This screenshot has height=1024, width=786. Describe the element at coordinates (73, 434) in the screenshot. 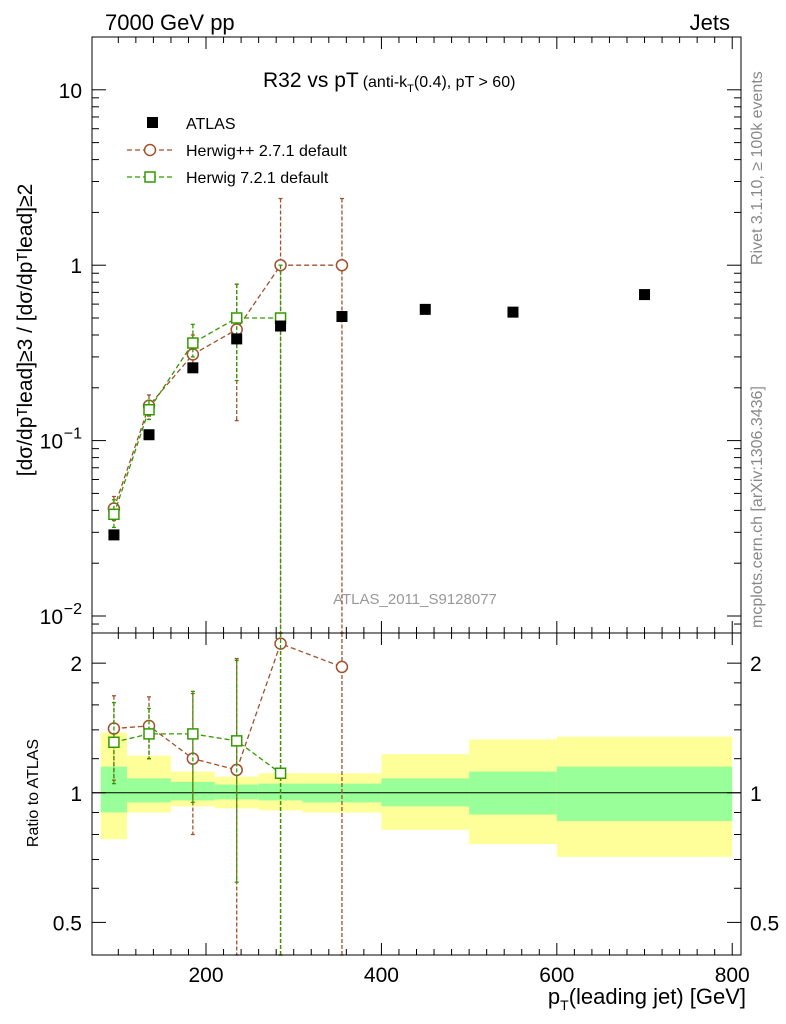

I see `main-y-tick-exponent-1: −1` at that location.